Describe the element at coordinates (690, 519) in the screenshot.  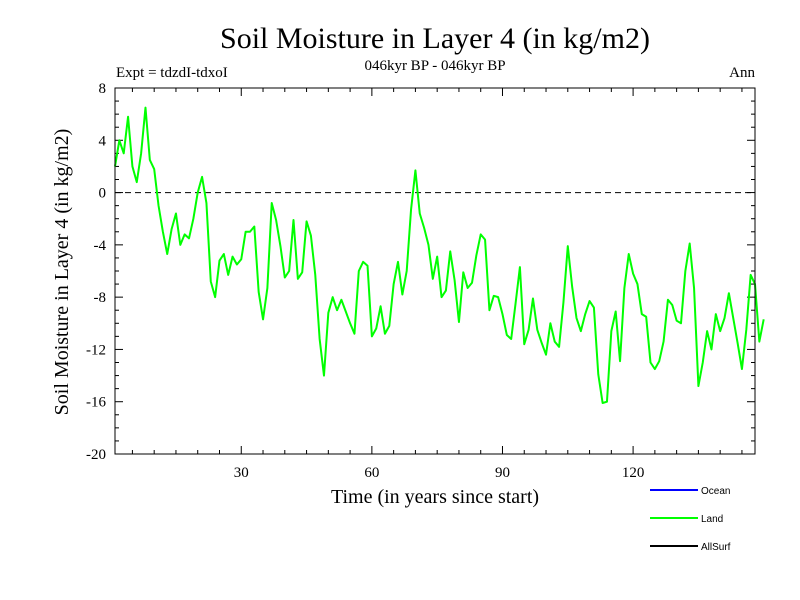
I see `legend: Ocean Land AllSurf` at that location.